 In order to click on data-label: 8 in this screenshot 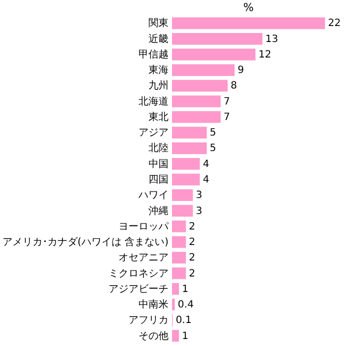, I will do `click(234, 86)`.